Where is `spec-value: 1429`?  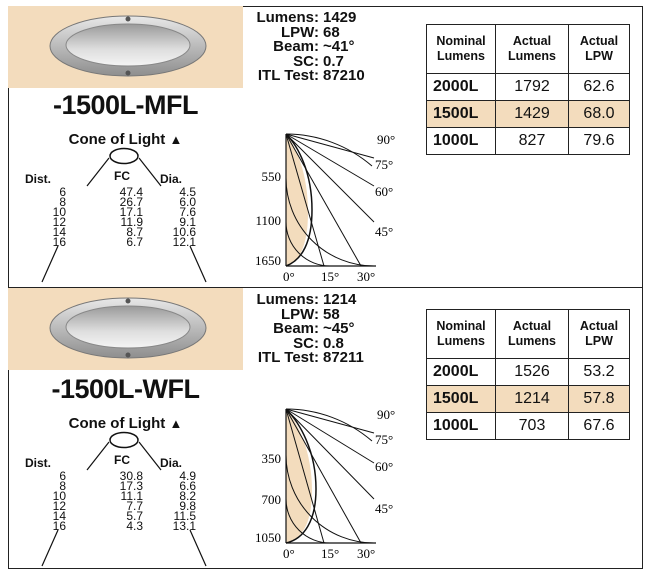
spec-value: 1429 is located at coordinates (340, 17).